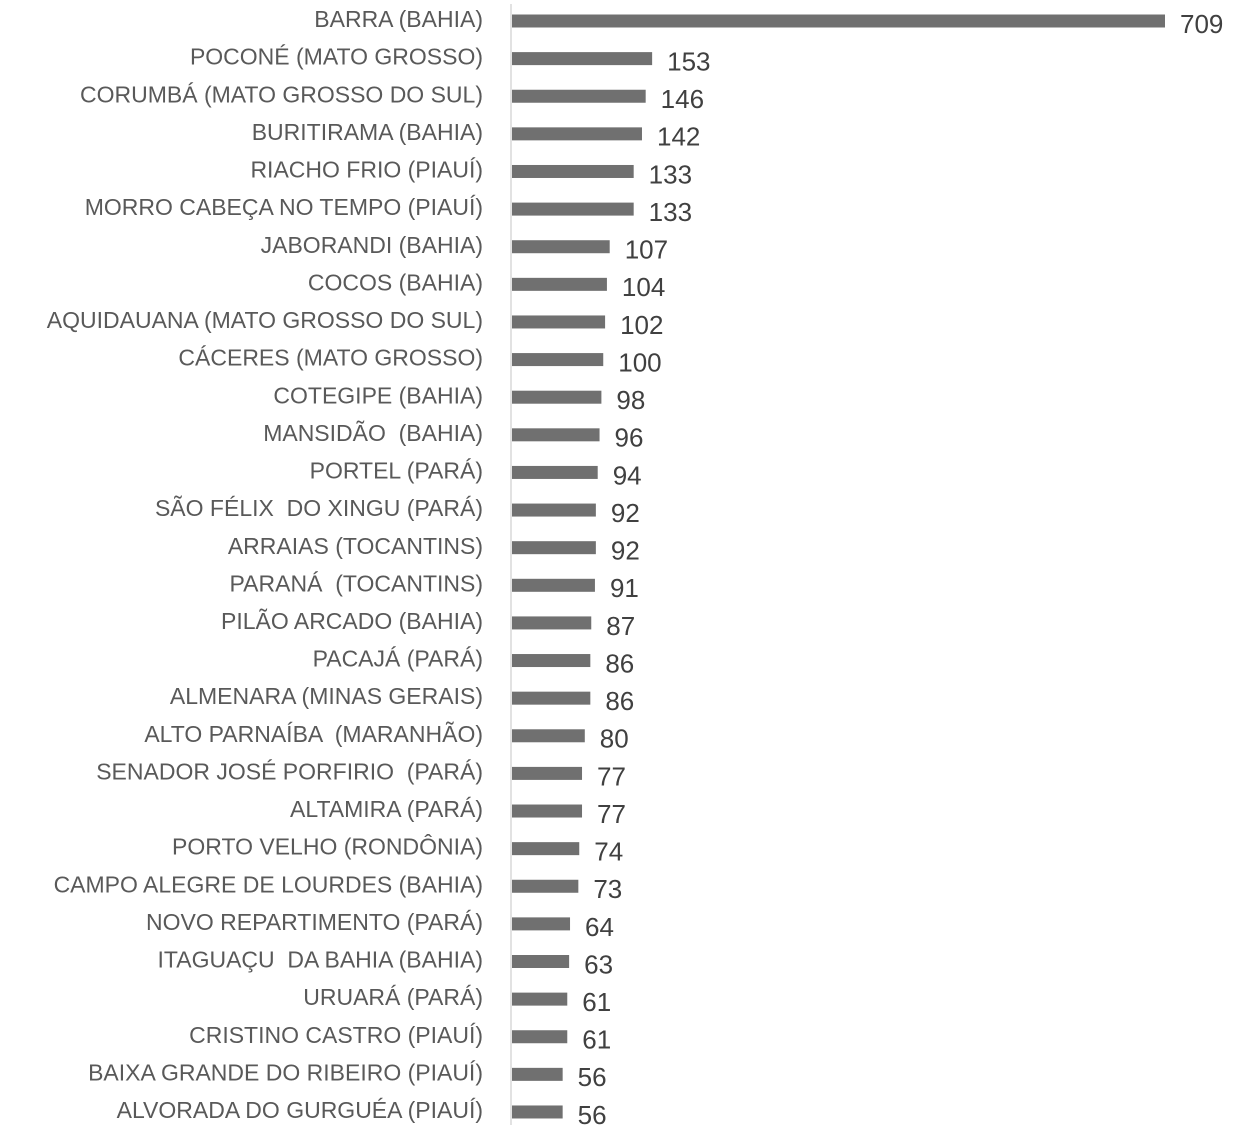 The height and width of the screenshot is (1125, 1233). What do you see at coordinates (284, 207) in the screenshot?
I see `category-label: MORRO CABEÇA NO TEMPO (PIAUÍ)` at bounding box center [284, 207].